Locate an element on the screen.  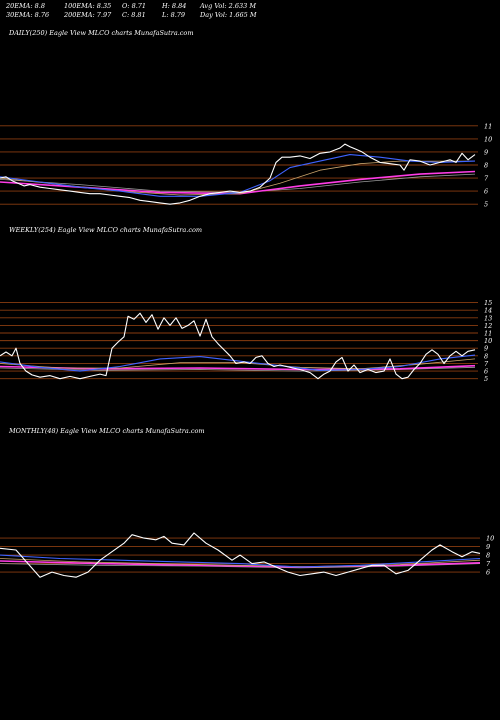
weekly-tick-label: 12 is located at coordinates (488, 326).